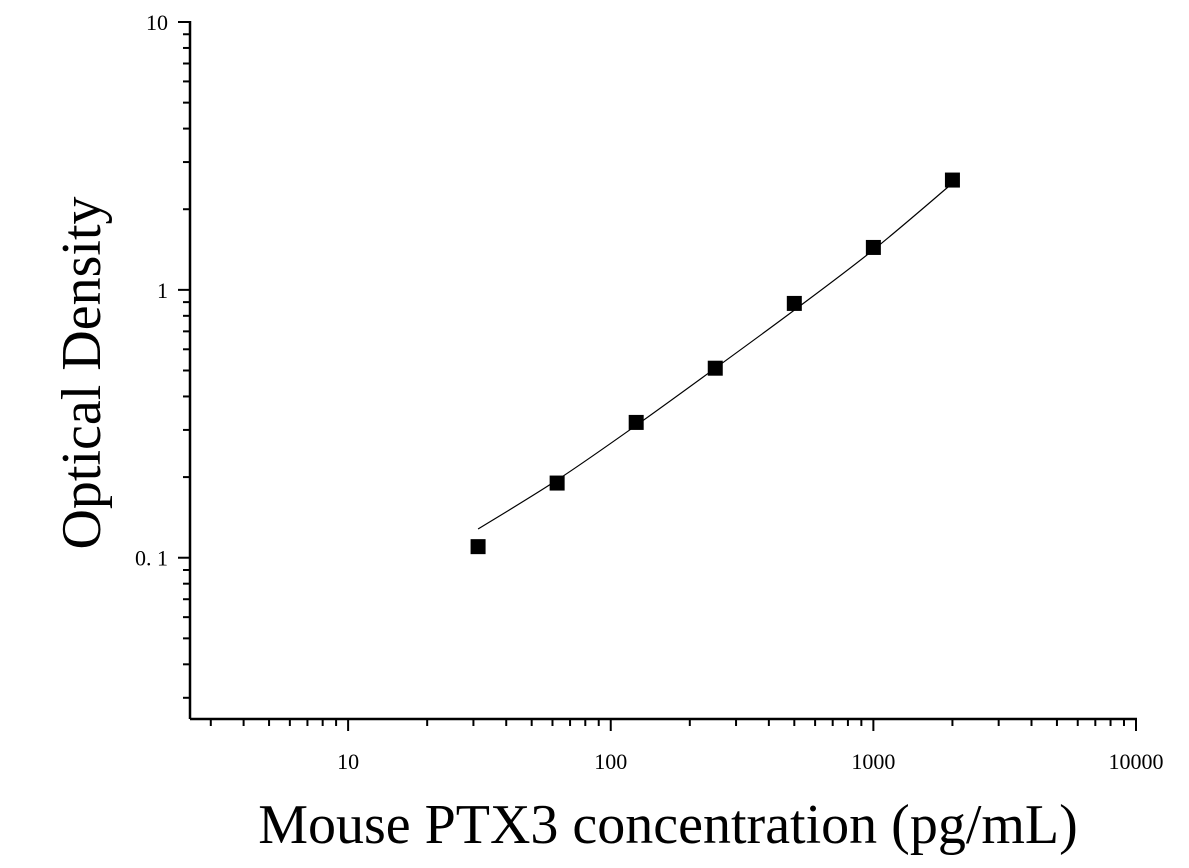 This screenshot has width=1189, height=868. What do you see at coordinates (151, 290) in the screenshot?
I see `y-axis-tick-labels: 0. 1 1 10` at bounding box center [151, 290].